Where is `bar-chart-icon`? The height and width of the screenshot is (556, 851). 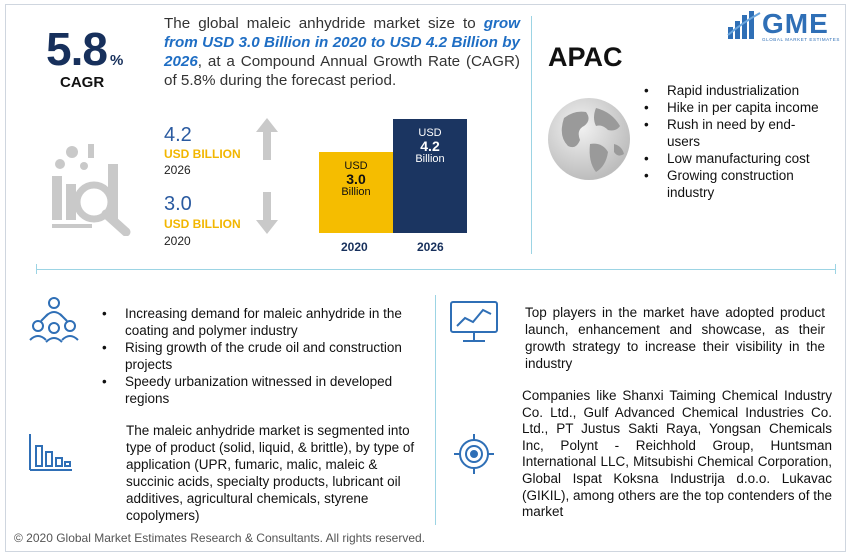
bar-chart-icon is located at coordinates (50, 452).